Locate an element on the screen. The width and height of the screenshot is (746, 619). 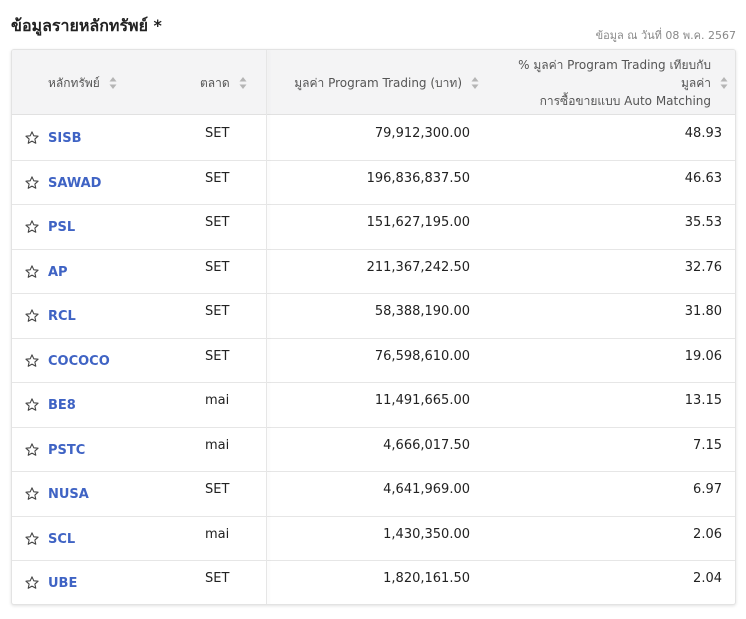
frozen-column-divider is located at coordinates (266, 327).